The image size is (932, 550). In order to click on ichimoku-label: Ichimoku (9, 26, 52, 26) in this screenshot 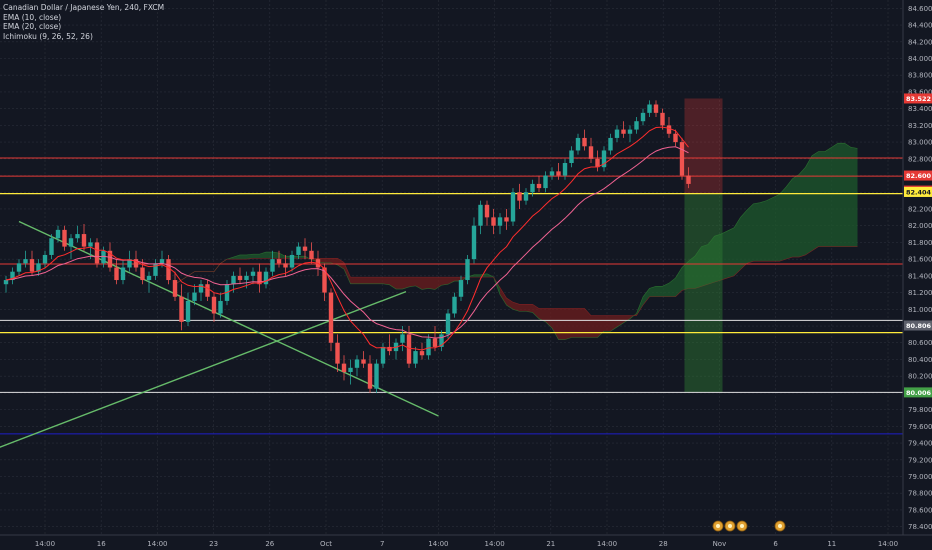, I will do `click(48, 36)`.